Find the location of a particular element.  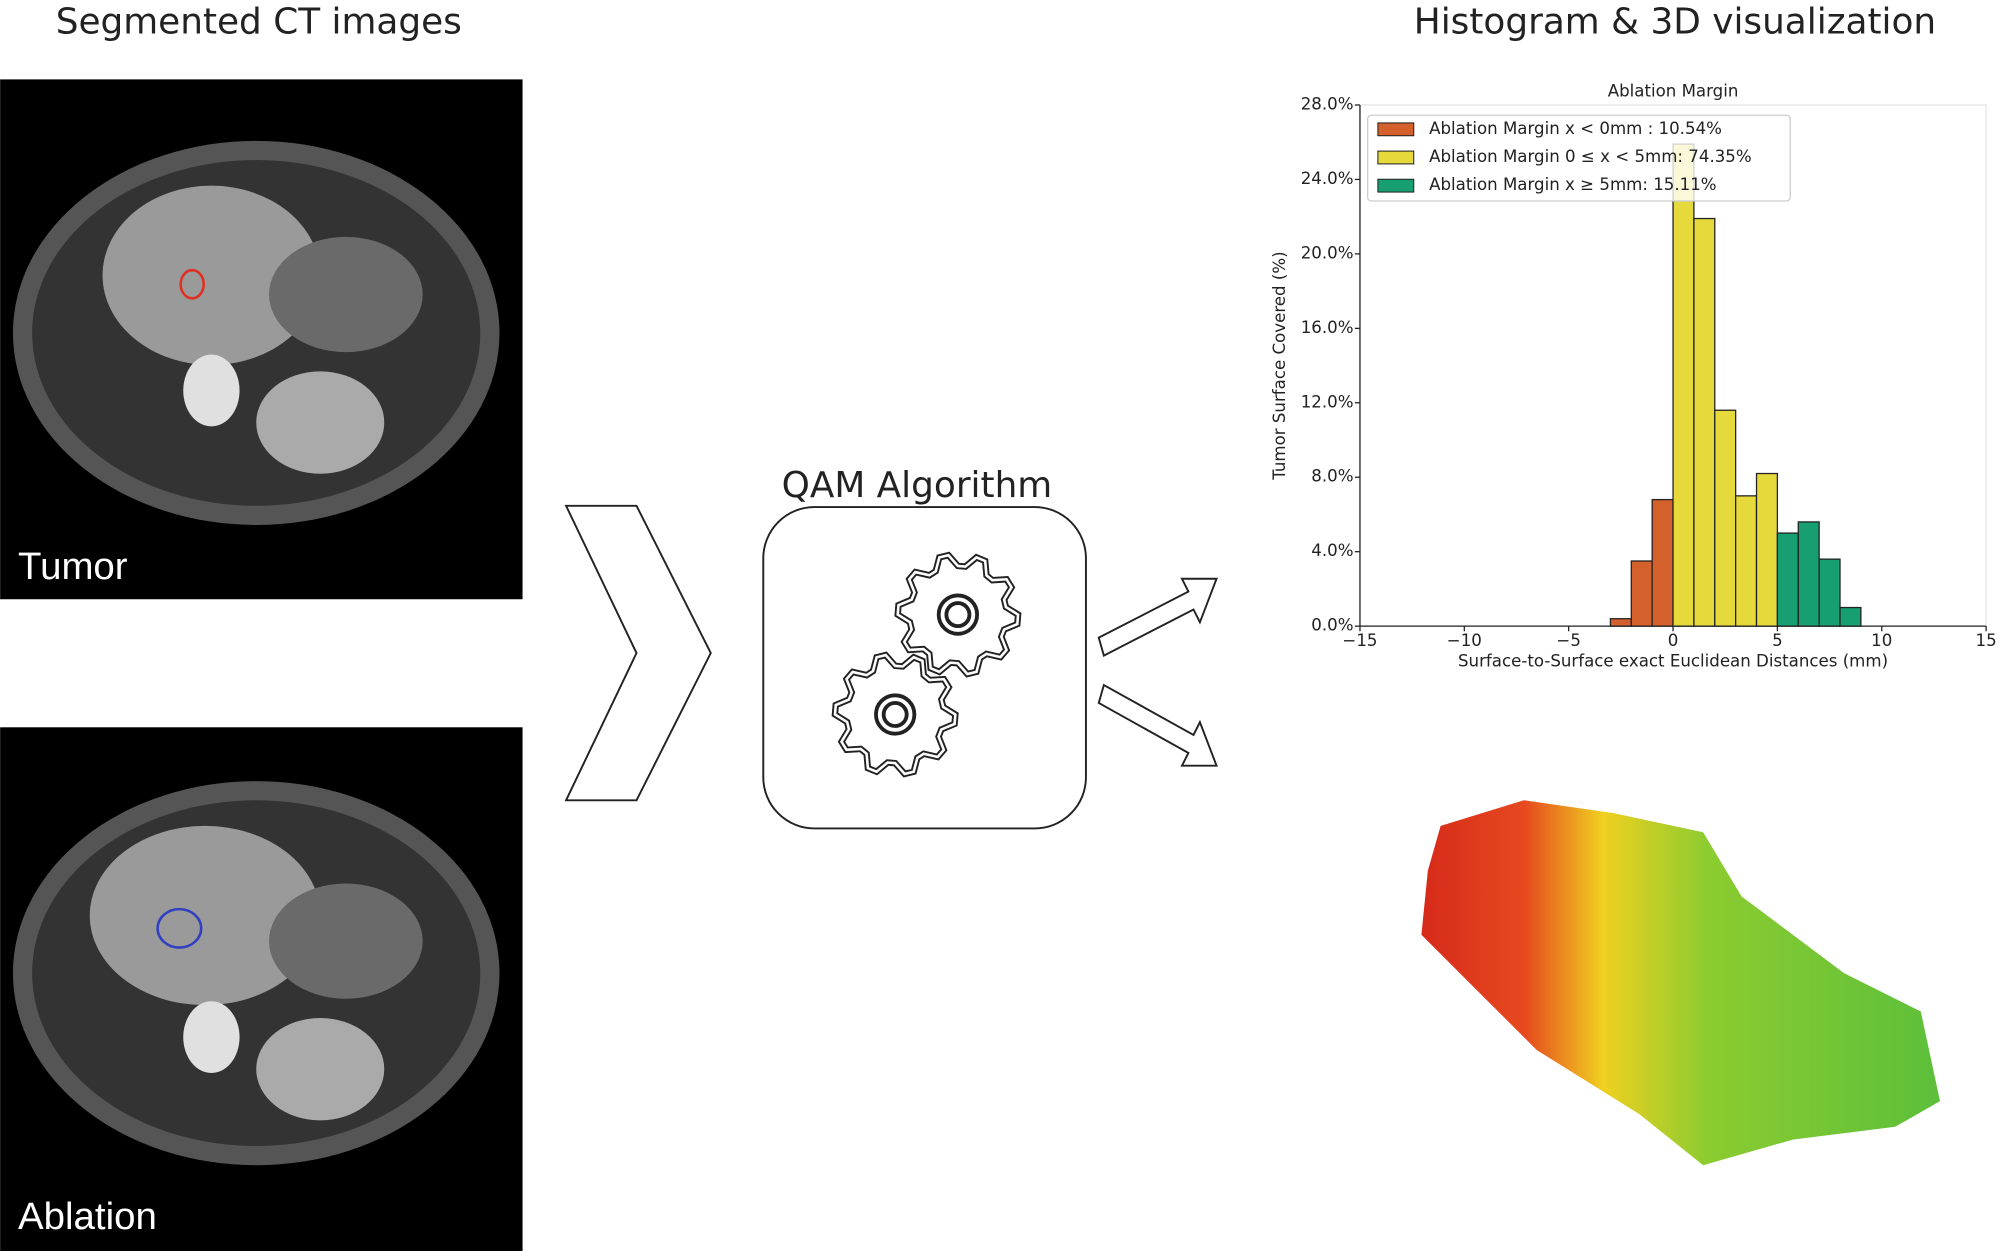

y-tick-label: 20.0% is located at coordinates (1327, 252).